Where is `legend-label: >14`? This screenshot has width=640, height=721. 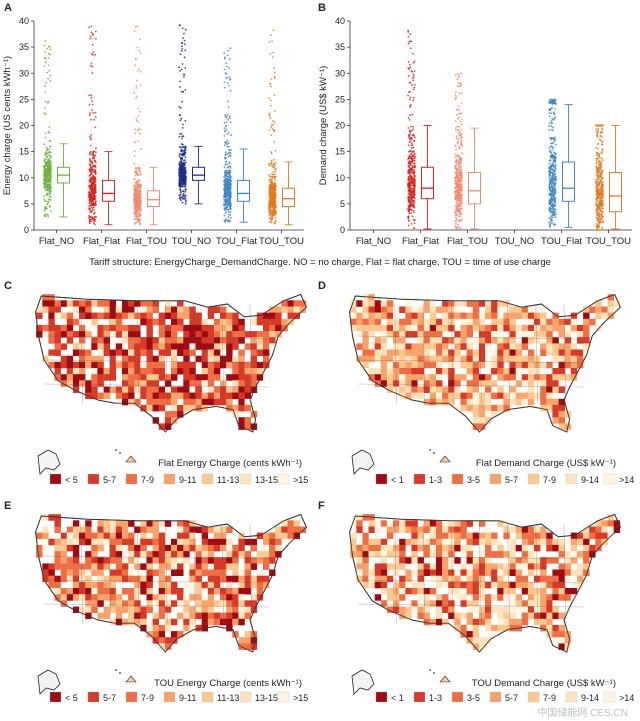
legend-label: >14 is located at coordinates (626, 480).